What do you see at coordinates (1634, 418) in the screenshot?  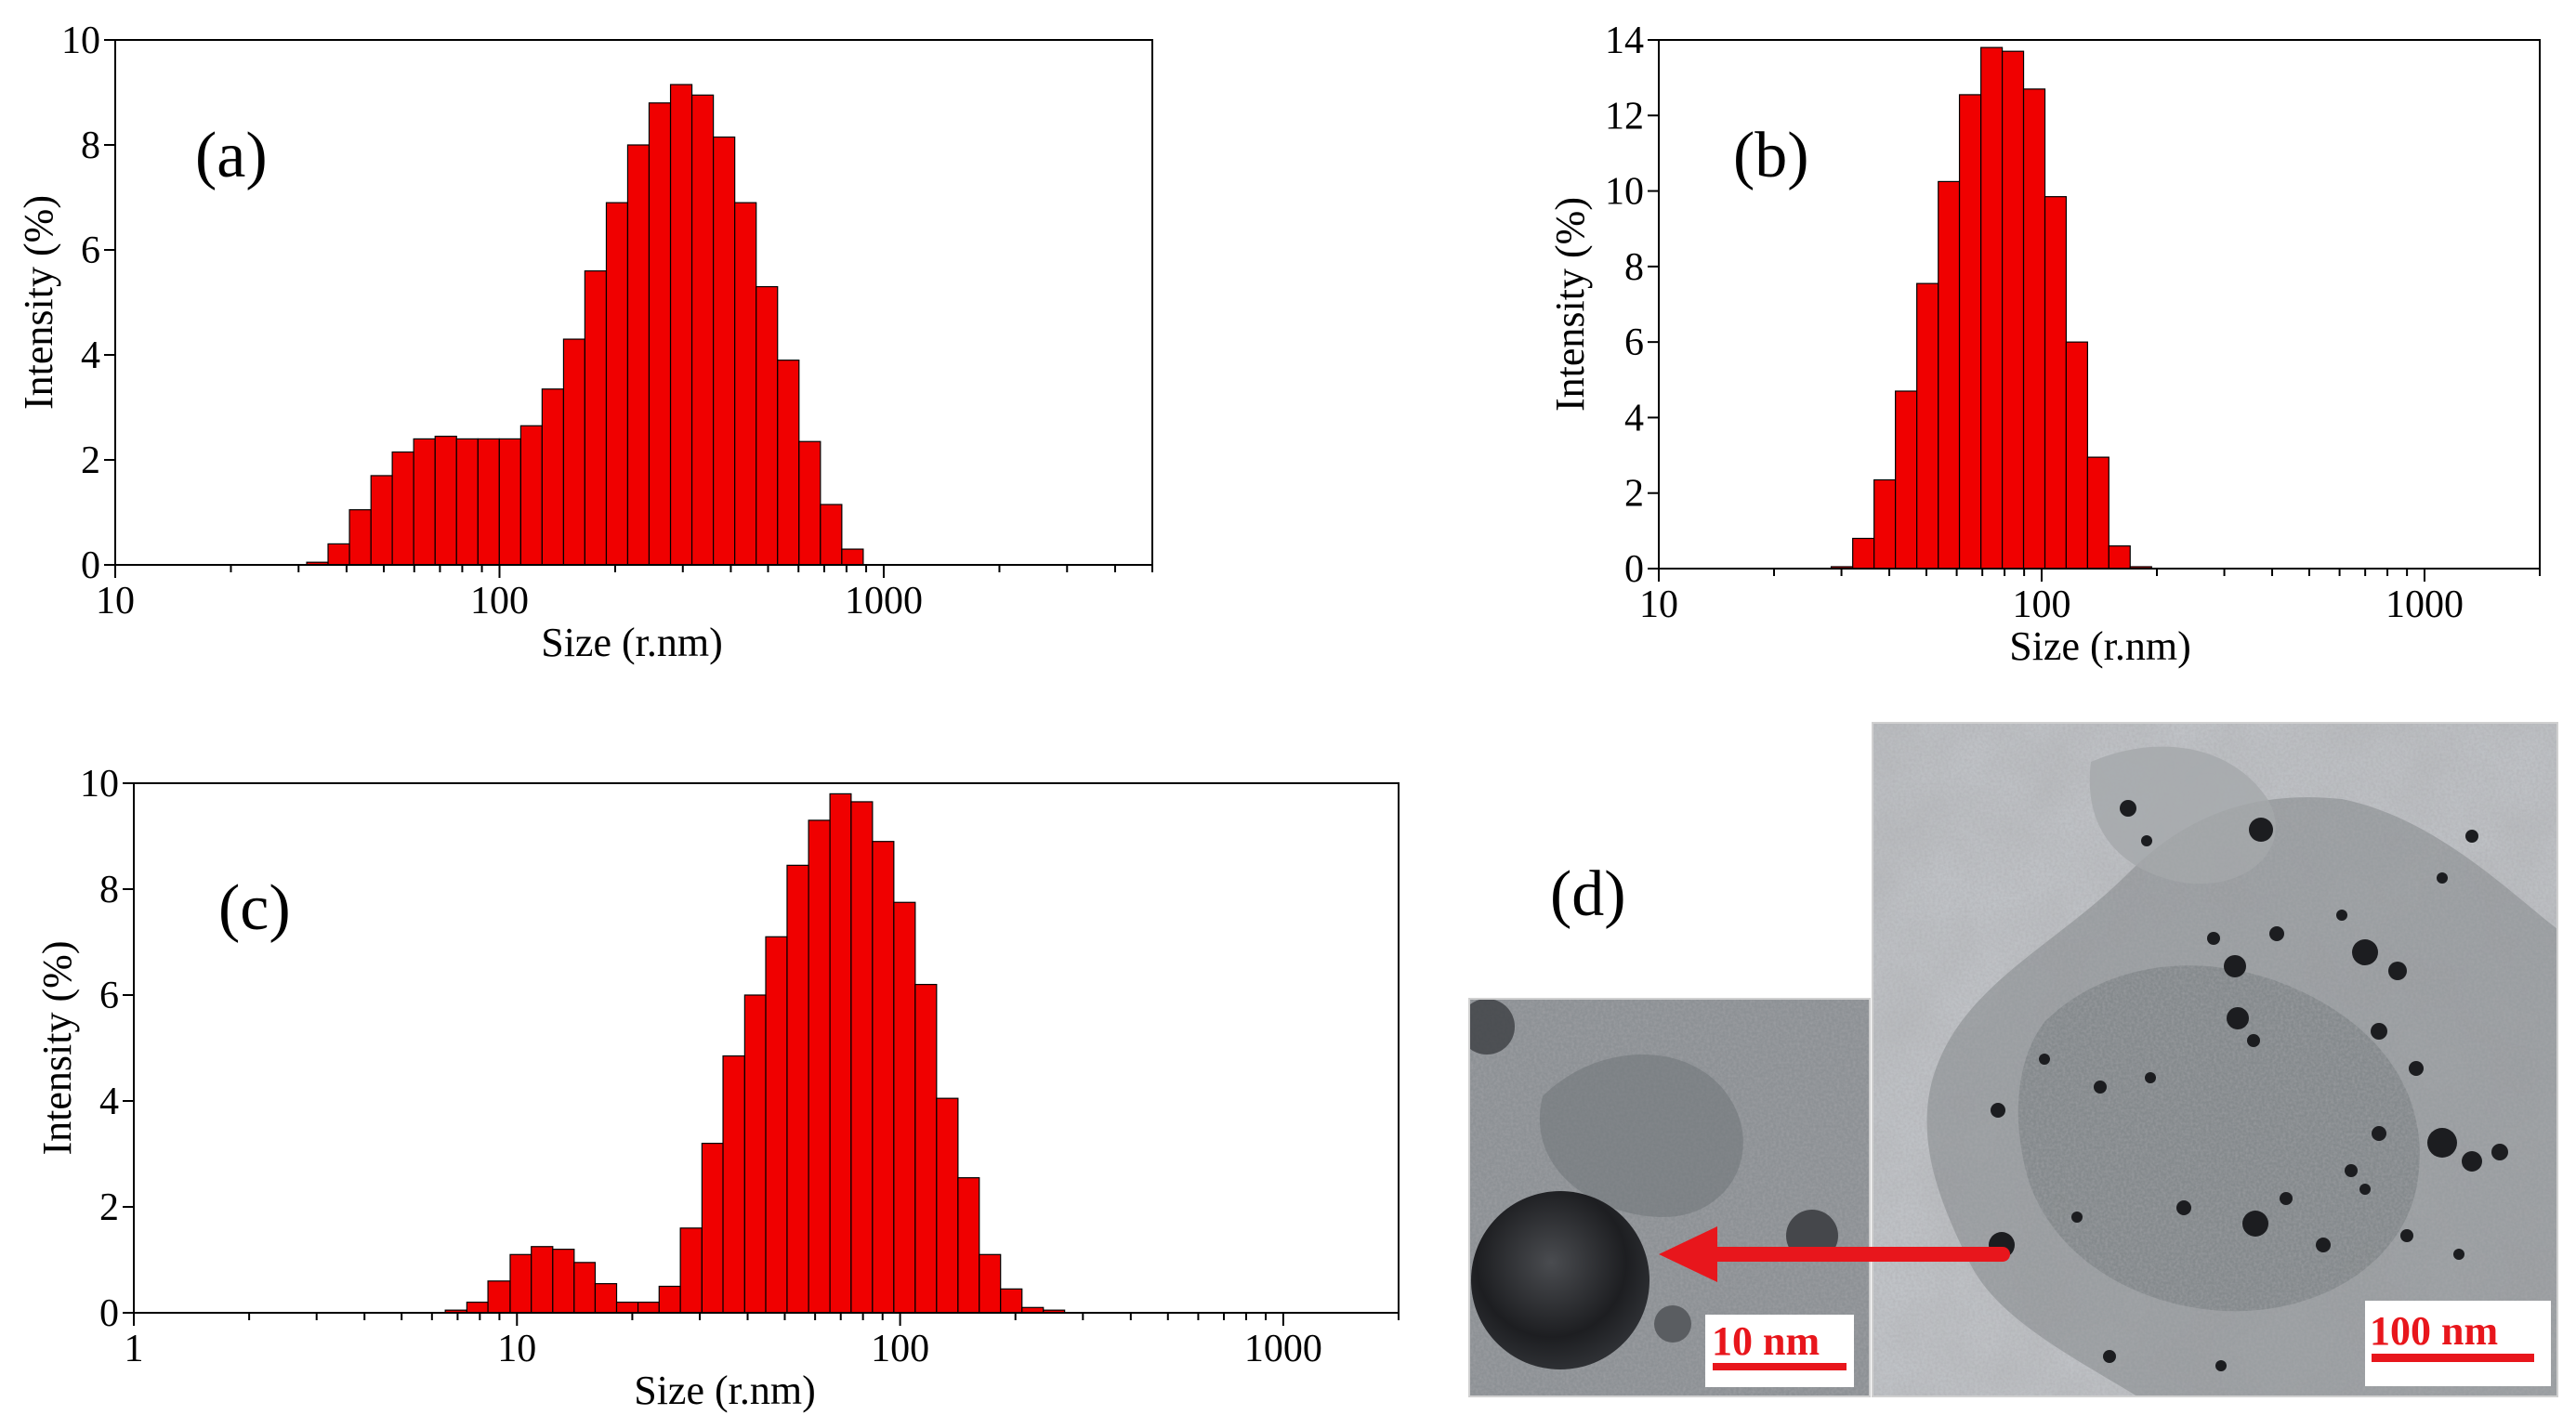 I see `ytick-label-b-2: 4` at bounding box center [1634, 418].